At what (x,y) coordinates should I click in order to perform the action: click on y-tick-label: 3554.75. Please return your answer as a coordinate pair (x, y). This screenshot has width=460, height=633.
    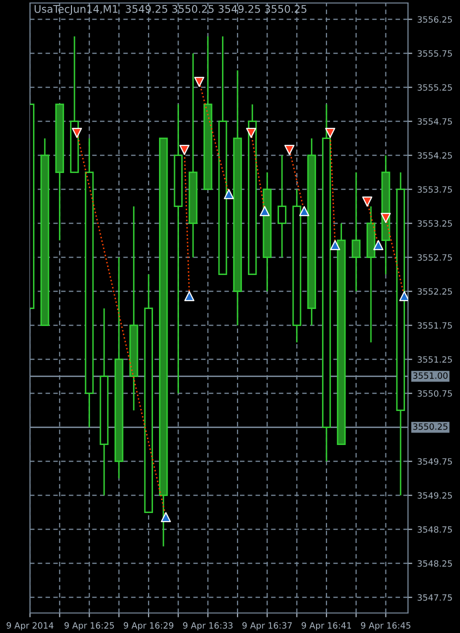
    Looking at the image, I should click on (435, 121).